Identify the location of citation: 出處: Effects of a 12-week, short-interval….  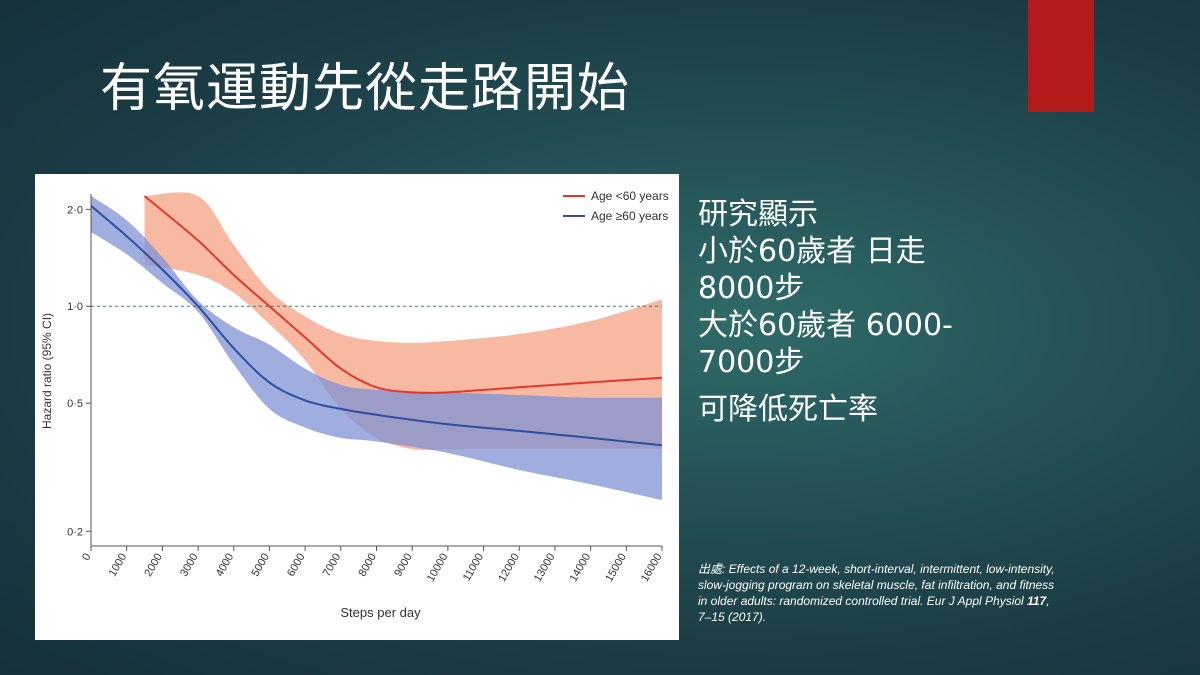
(878, 593).